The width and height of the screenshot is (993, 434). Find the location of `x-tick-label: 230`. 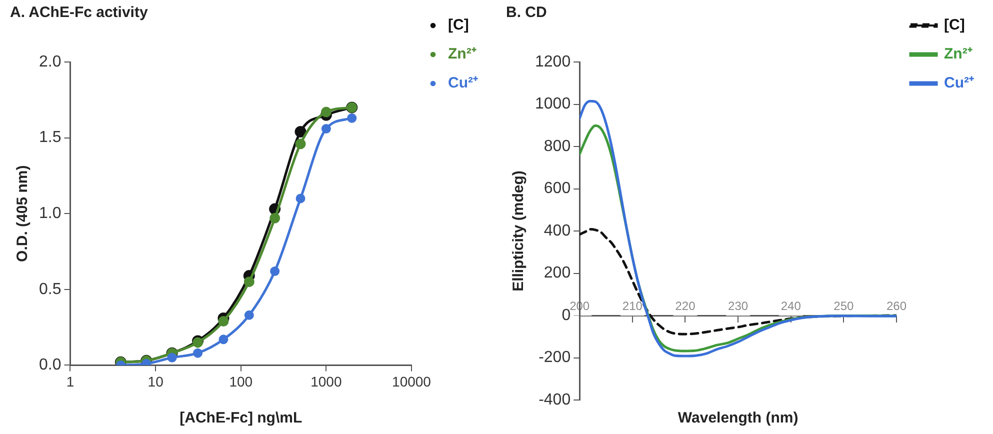

x-tick-label: 230 is located at coordinates (738, 306).